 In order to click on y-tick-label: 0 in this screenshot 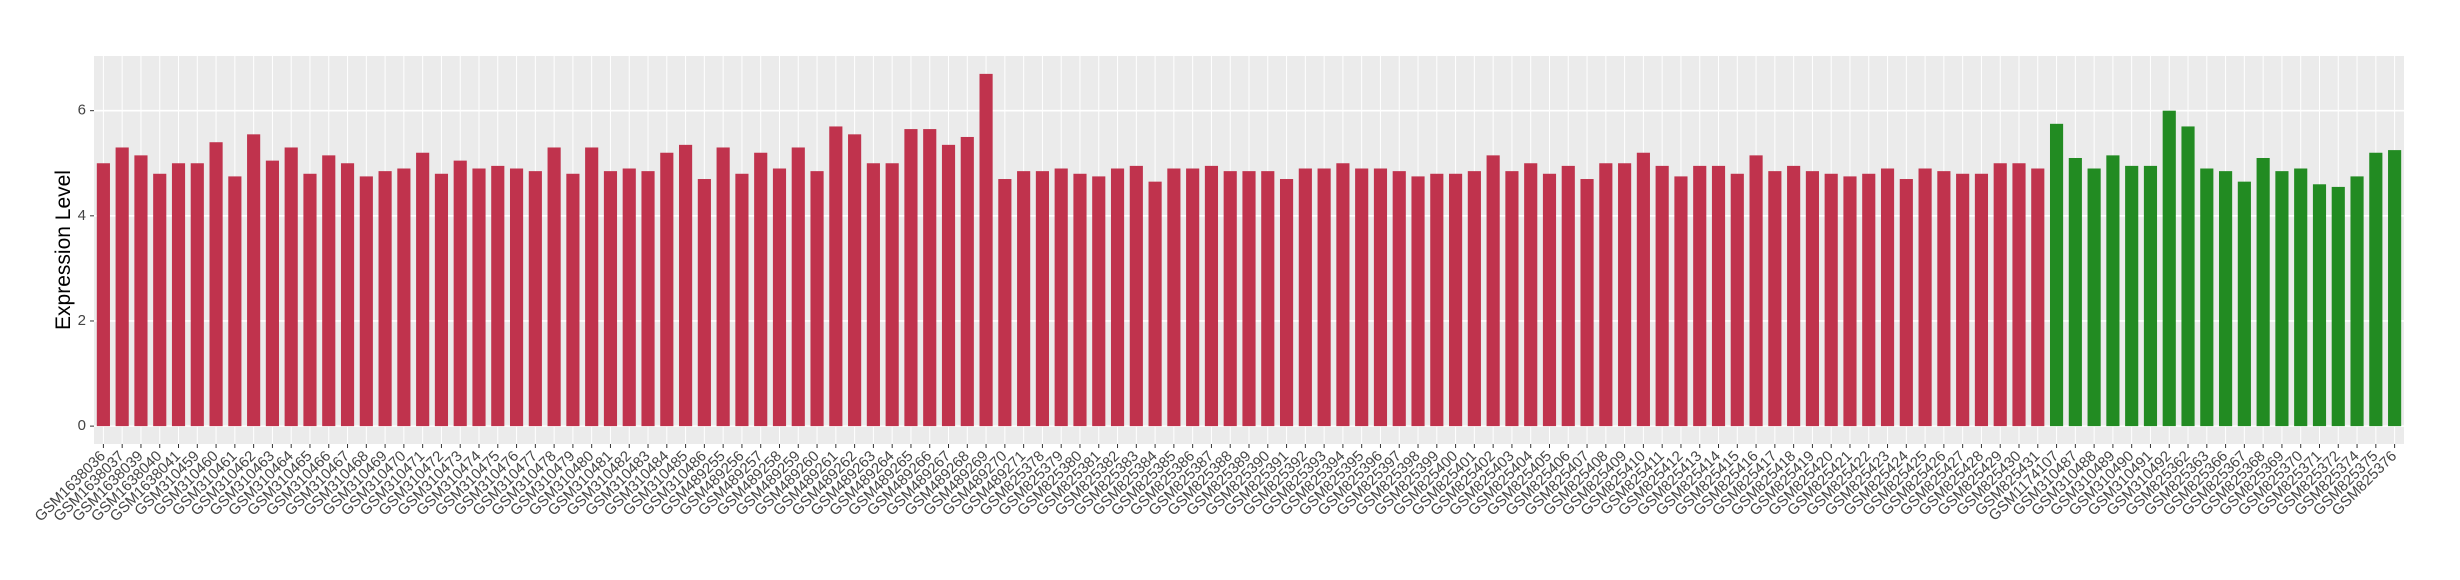, I will do `click(82, 425)`.